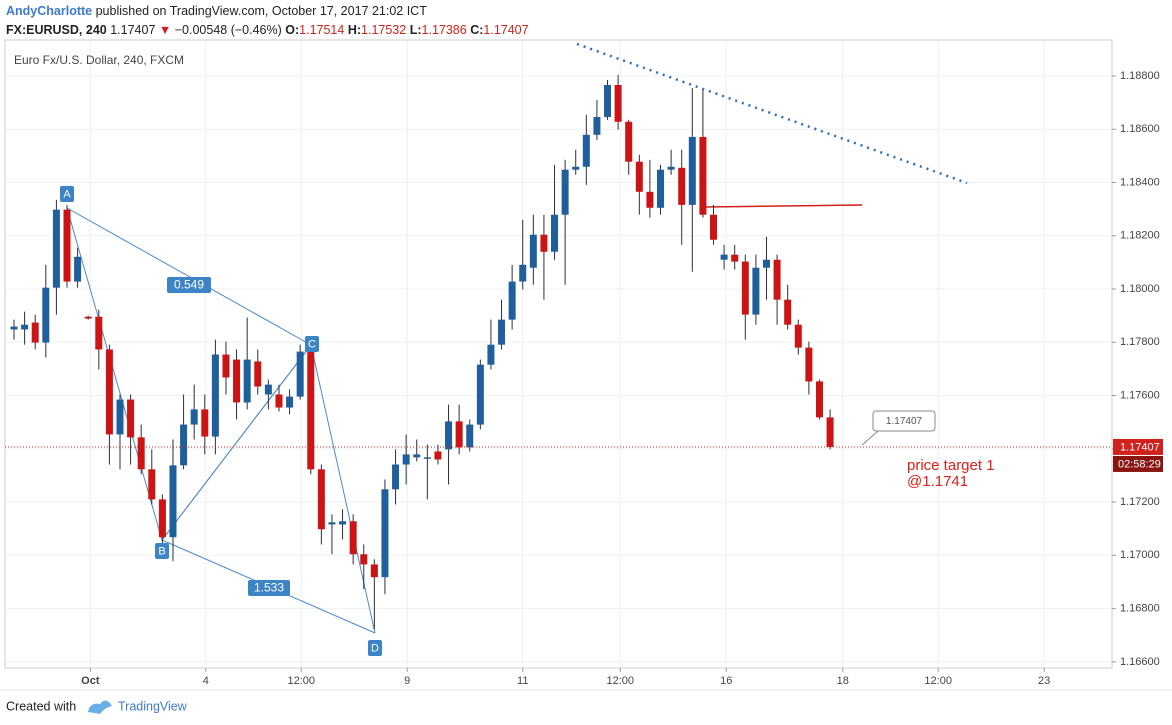 The height and width of the screenshot is (725, 1172). Describe the element at coordinates (269, 588) in the screenshot. I see `ratio-label: 1.533` at that location.